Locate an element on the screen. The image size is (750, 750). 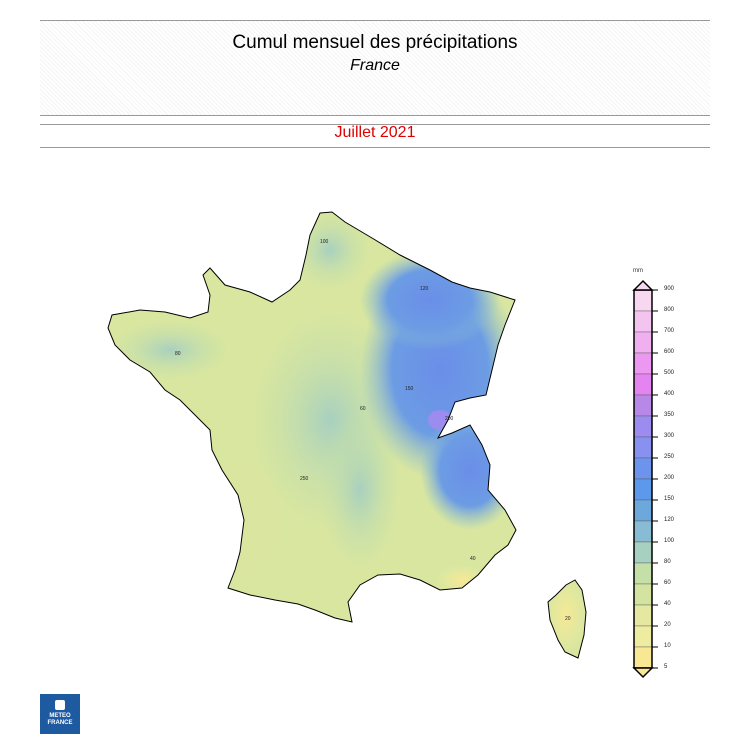
logo-text: FRANCE is located at coordinates (60, 723).